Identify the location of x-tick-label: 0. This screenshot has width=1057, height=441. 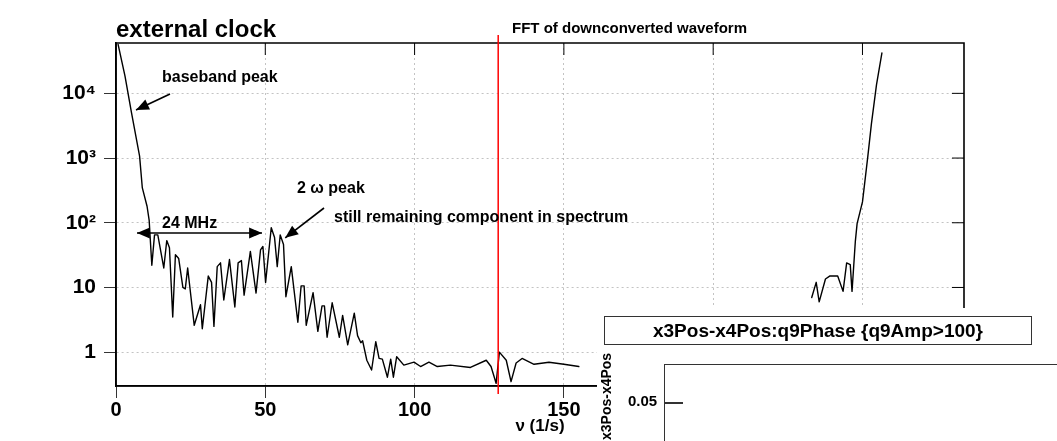
(116, 408).